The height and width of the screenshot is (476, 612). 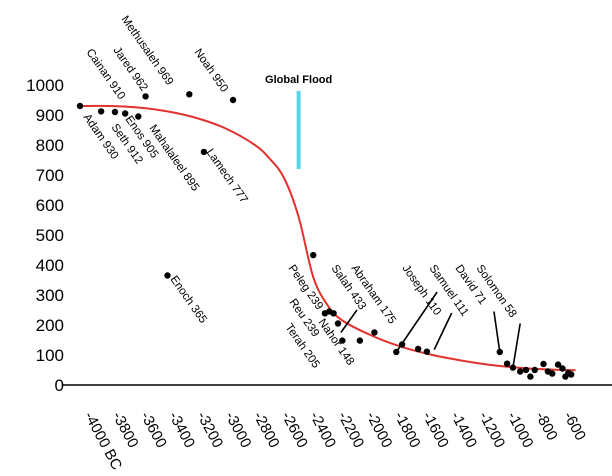 What do you see at coordinates (188, 300) in the screenshot?
I see `point-label: Enoch 365` at bounding box center [188, 300].